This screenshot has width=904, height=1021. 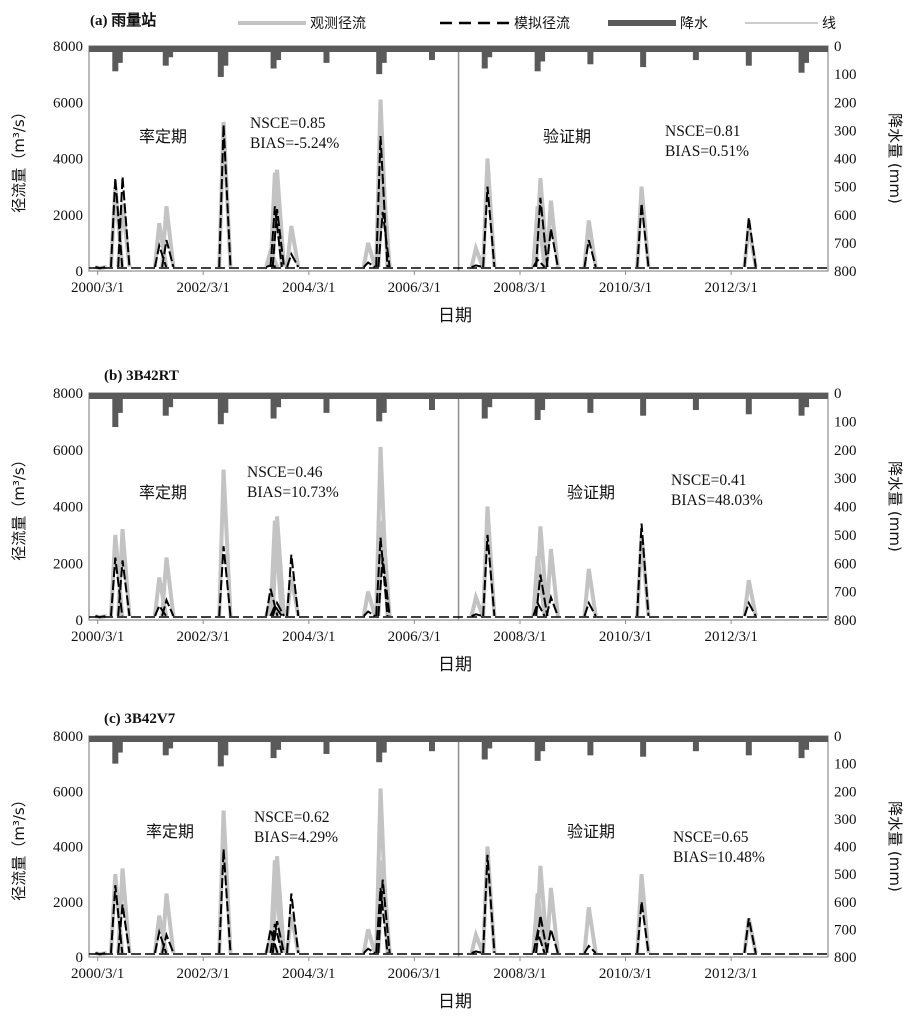 I want to click on panel-2-title: (c) 3B42V7, so click(x=140, y=719).